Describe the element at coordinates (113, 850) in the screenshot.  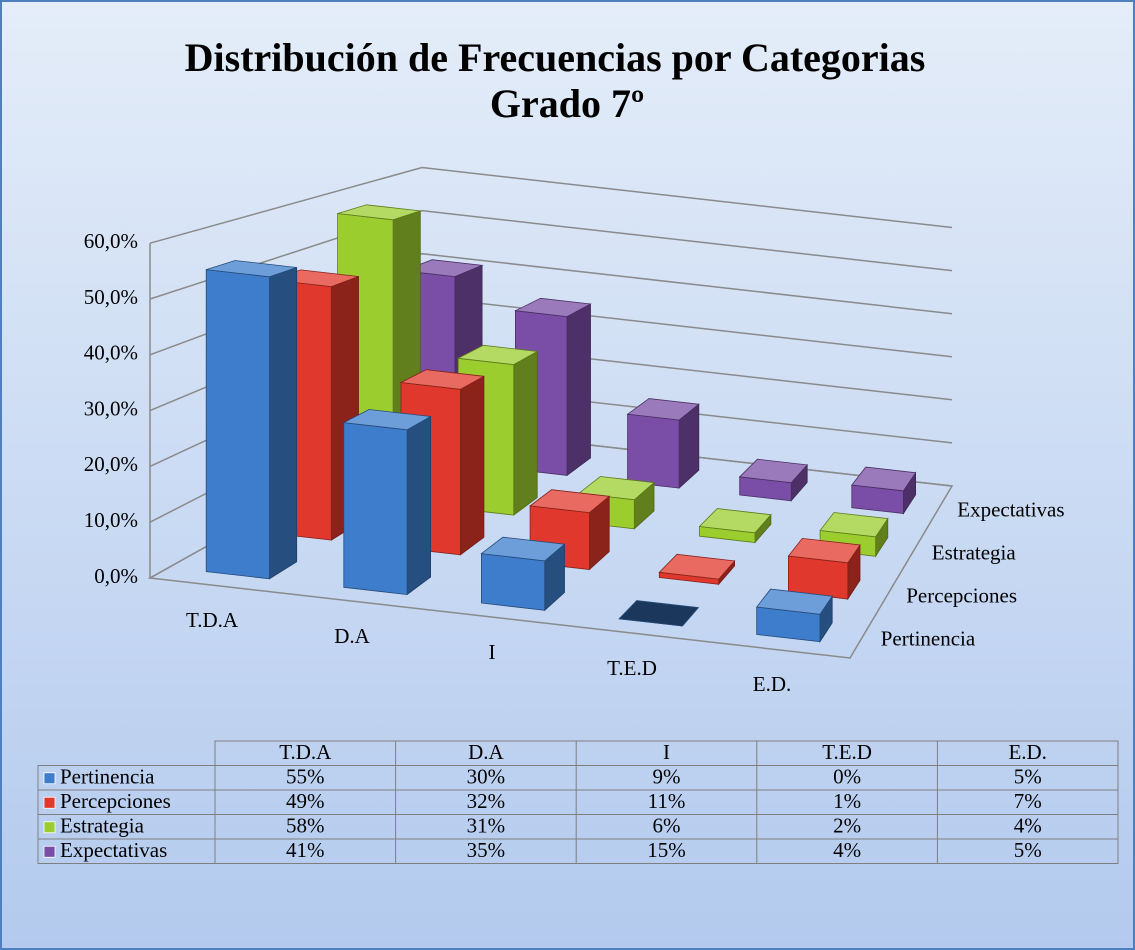
I see `legend-label: Expectativas` at that location.